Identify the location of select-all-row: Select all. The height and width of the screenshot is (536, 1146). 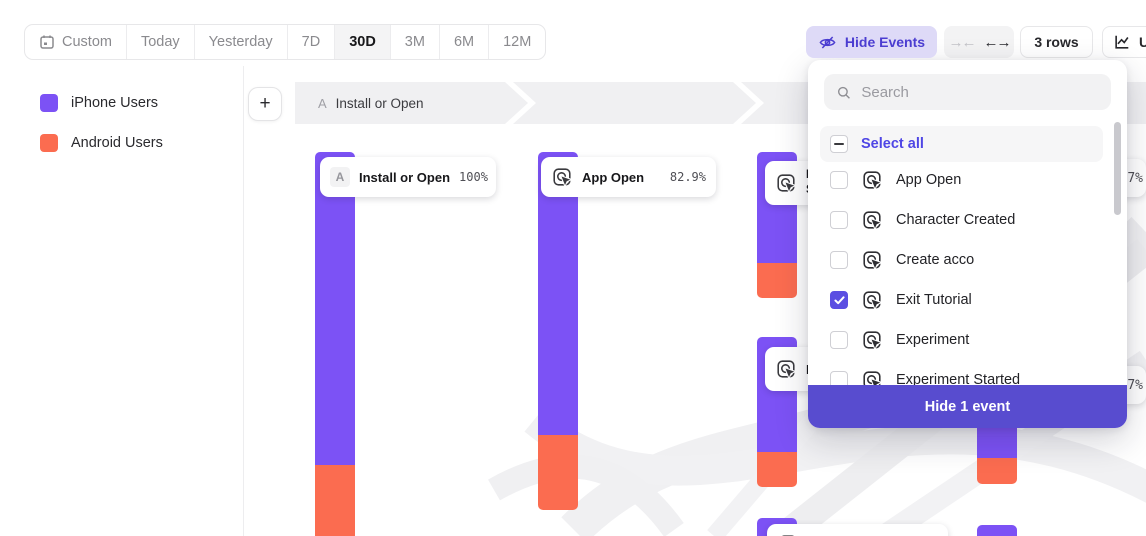
(961, 144).